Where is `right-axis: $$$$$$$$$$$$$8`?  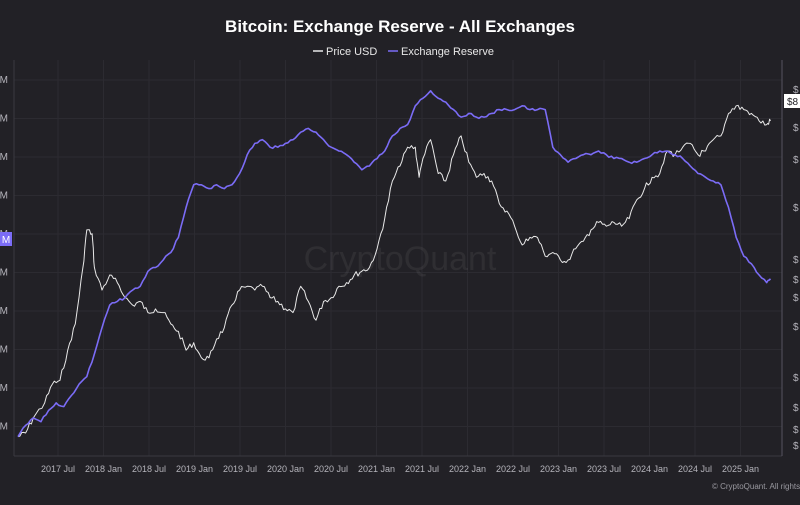
right-axis: $$$$$$$$$$$$$8 is located at coordinates (792, 268).